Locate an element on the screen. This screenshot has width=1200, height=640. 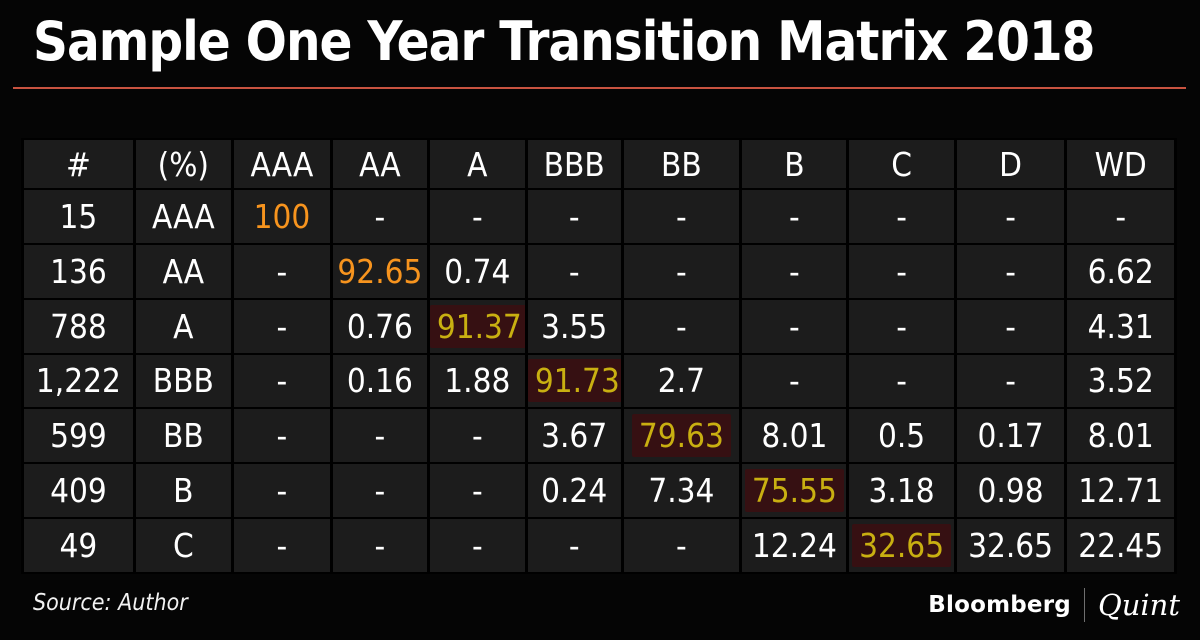
value-cell: 2.7 is located at coordinates (681, 381).